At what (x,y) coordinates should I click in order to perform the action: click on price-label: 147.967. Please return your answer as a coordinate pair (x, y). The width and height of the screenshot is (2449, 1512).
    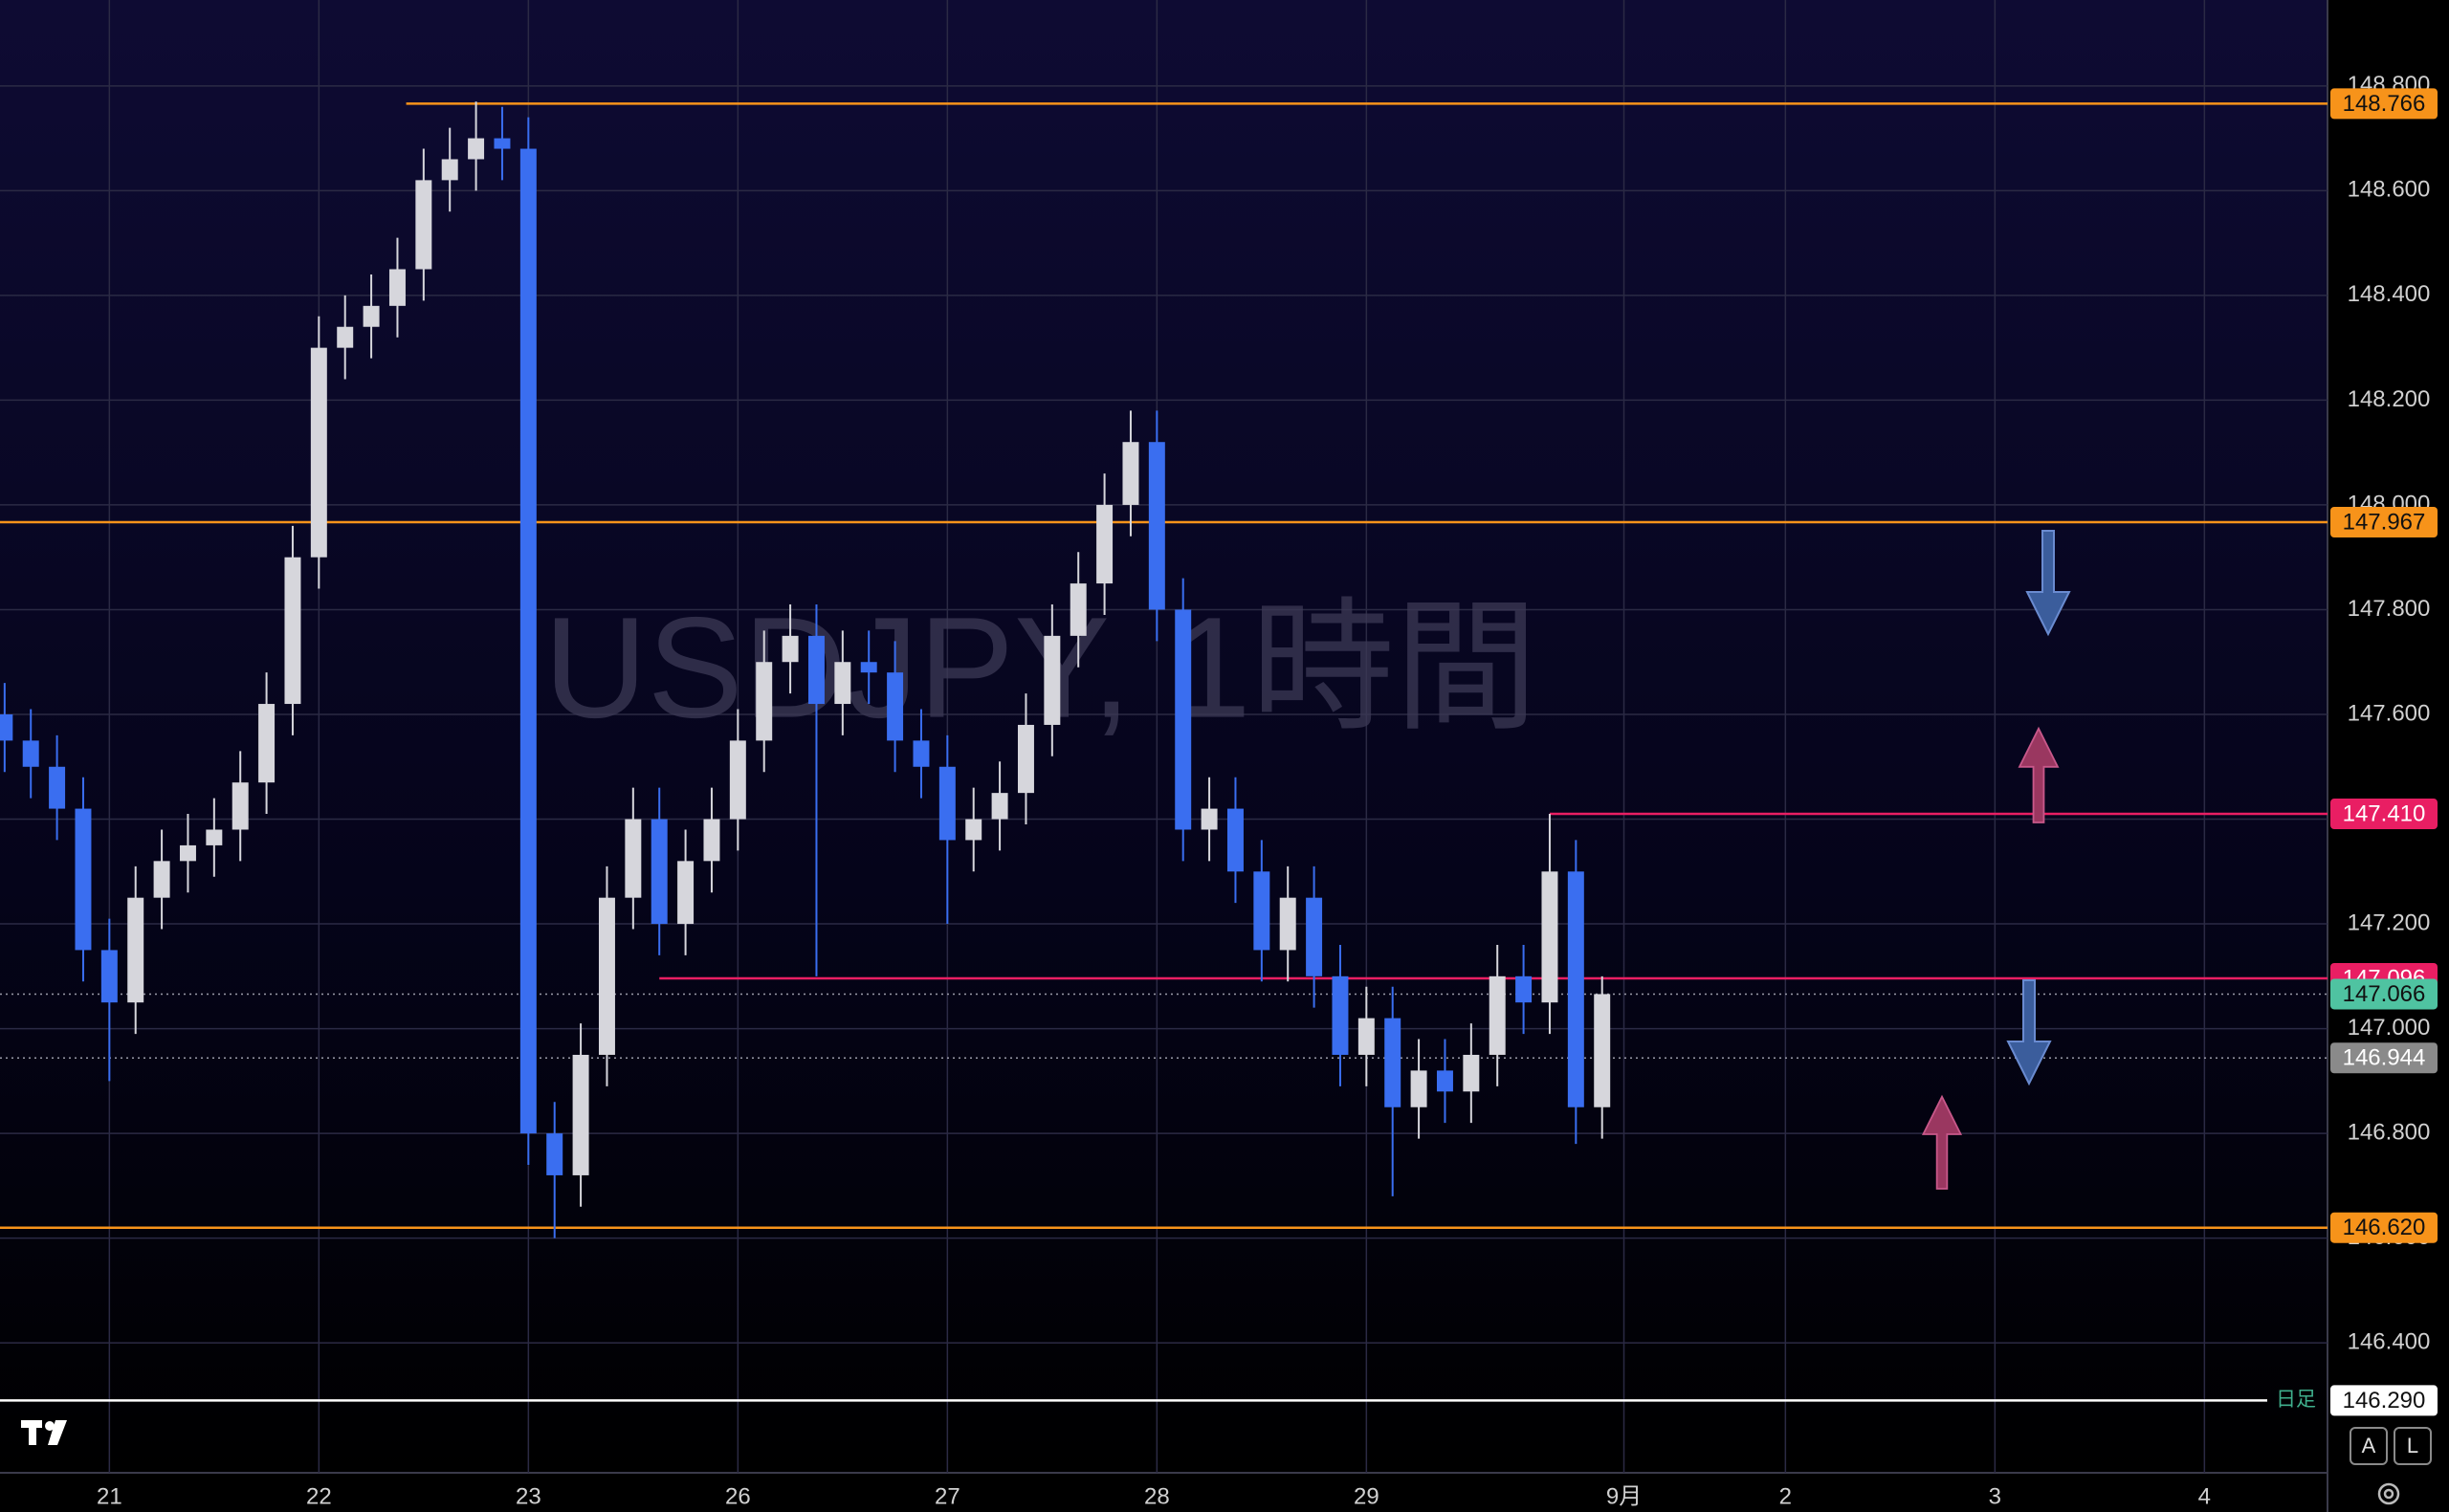
    Looking at the image, I should click on (2385, 522).